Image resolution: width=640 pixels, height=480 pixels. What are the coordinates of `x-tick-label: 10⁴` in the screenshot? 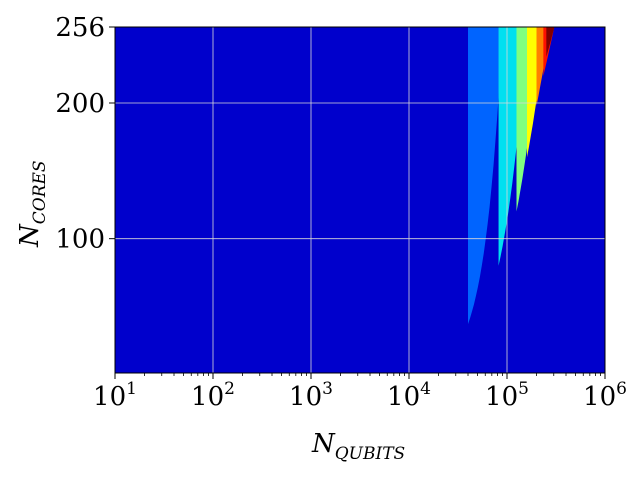 It's located at (409, 395).